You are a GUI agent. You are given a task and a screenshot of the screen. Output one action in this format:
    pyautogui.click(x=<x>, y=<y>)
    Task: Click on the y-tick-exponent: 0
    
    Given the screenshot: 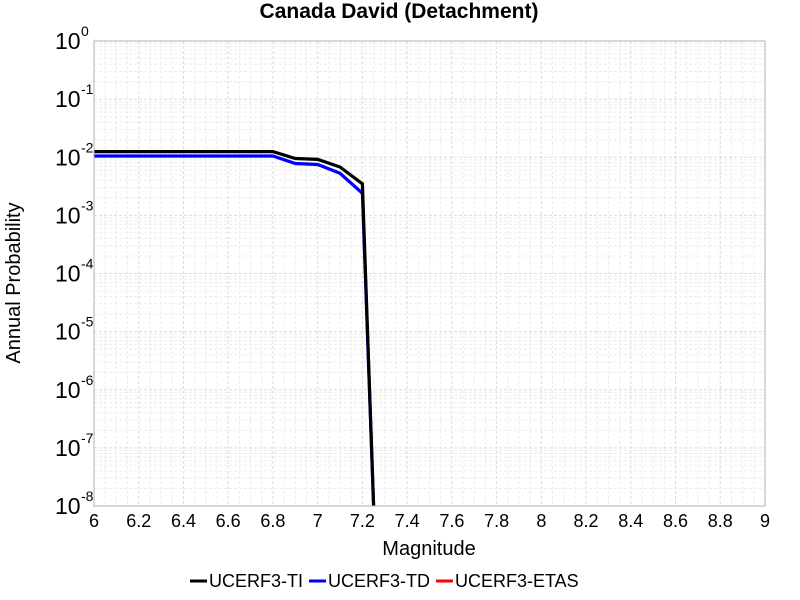 What is the action you would take?
    pyautogui.click(x=85, y=31)
    